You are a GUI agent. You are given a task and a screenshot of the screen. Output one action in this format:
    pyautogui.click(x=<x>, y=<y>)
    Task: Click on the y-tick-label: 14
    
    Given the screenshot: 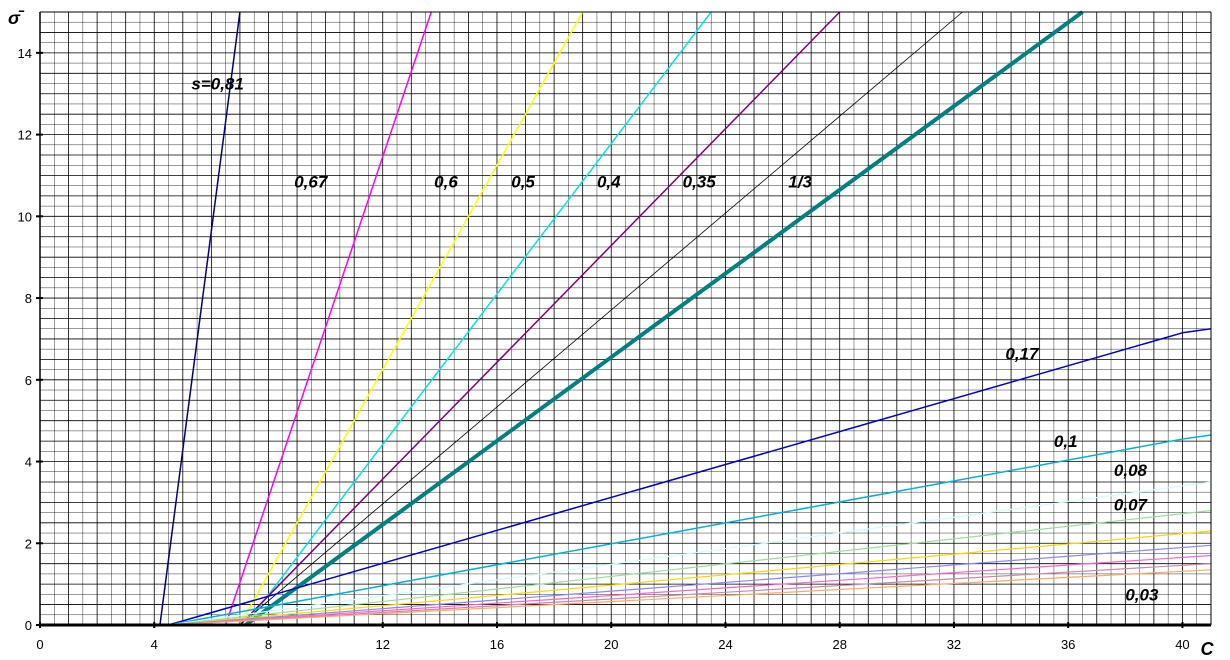 What is the action you would take?
    pyautogui.click(x=25, y=53)
    